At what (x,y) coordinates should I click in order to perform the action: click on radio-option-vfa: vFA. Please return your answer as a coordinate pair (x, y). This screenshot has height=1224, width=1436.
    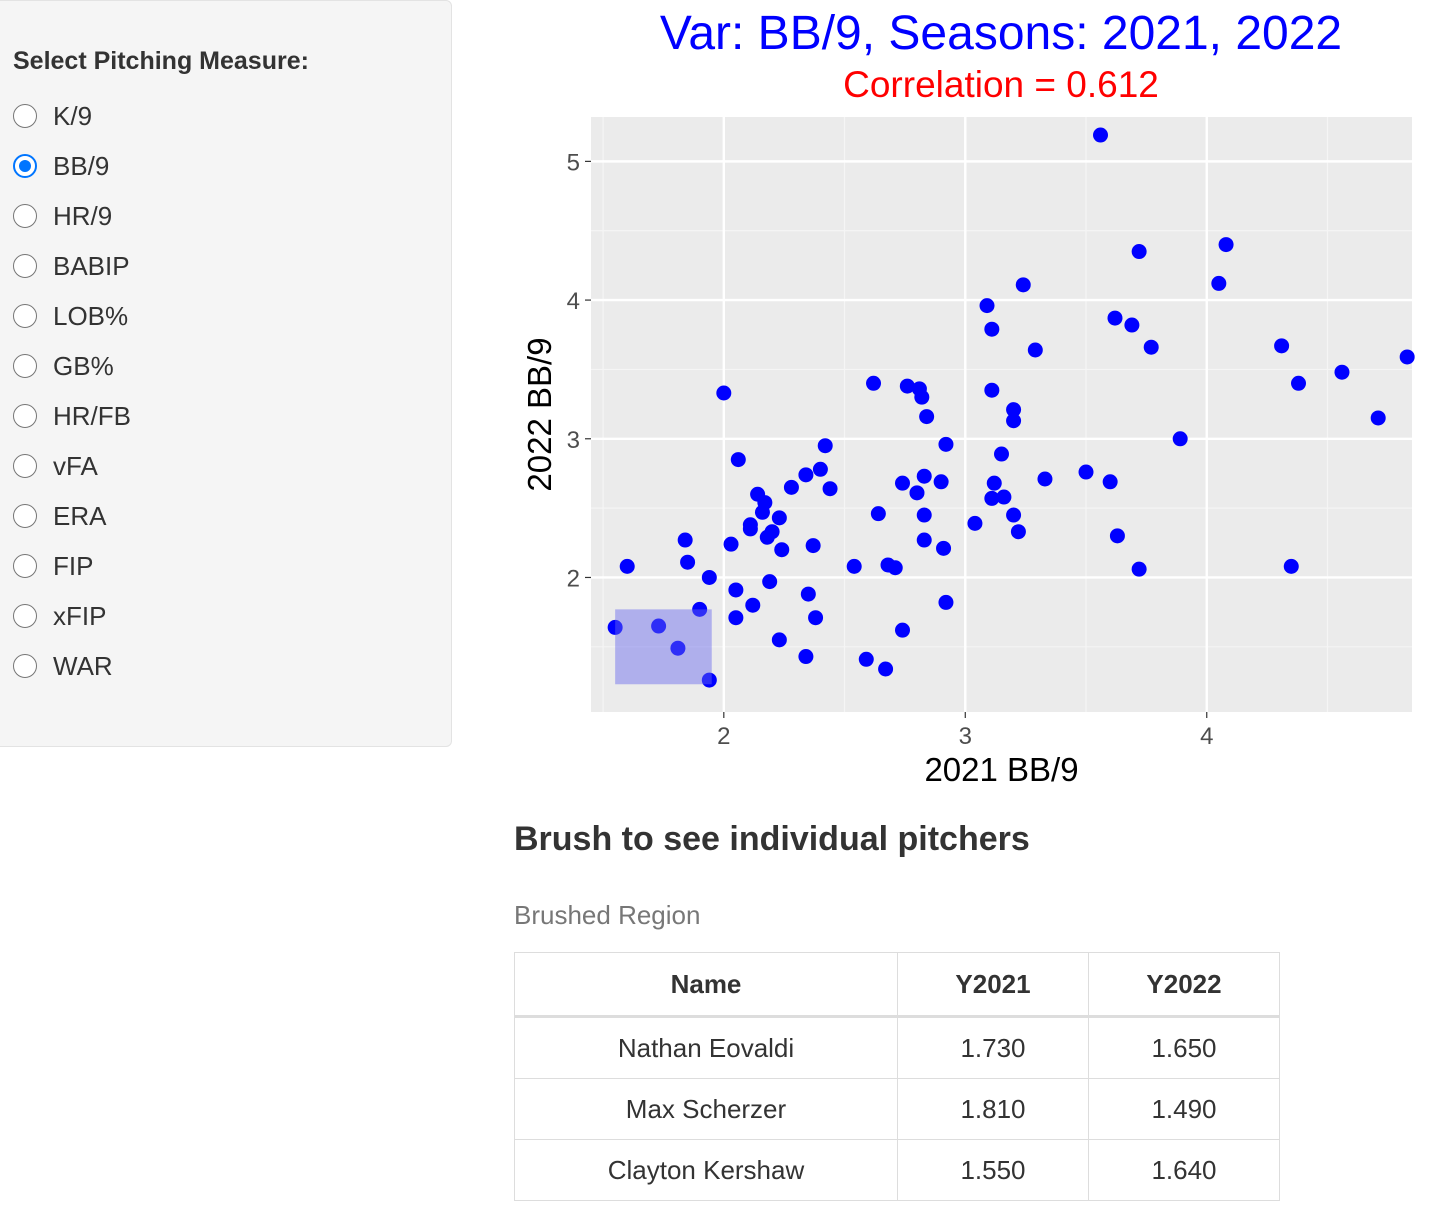
    Looking at the image, I should click on (72, 466).